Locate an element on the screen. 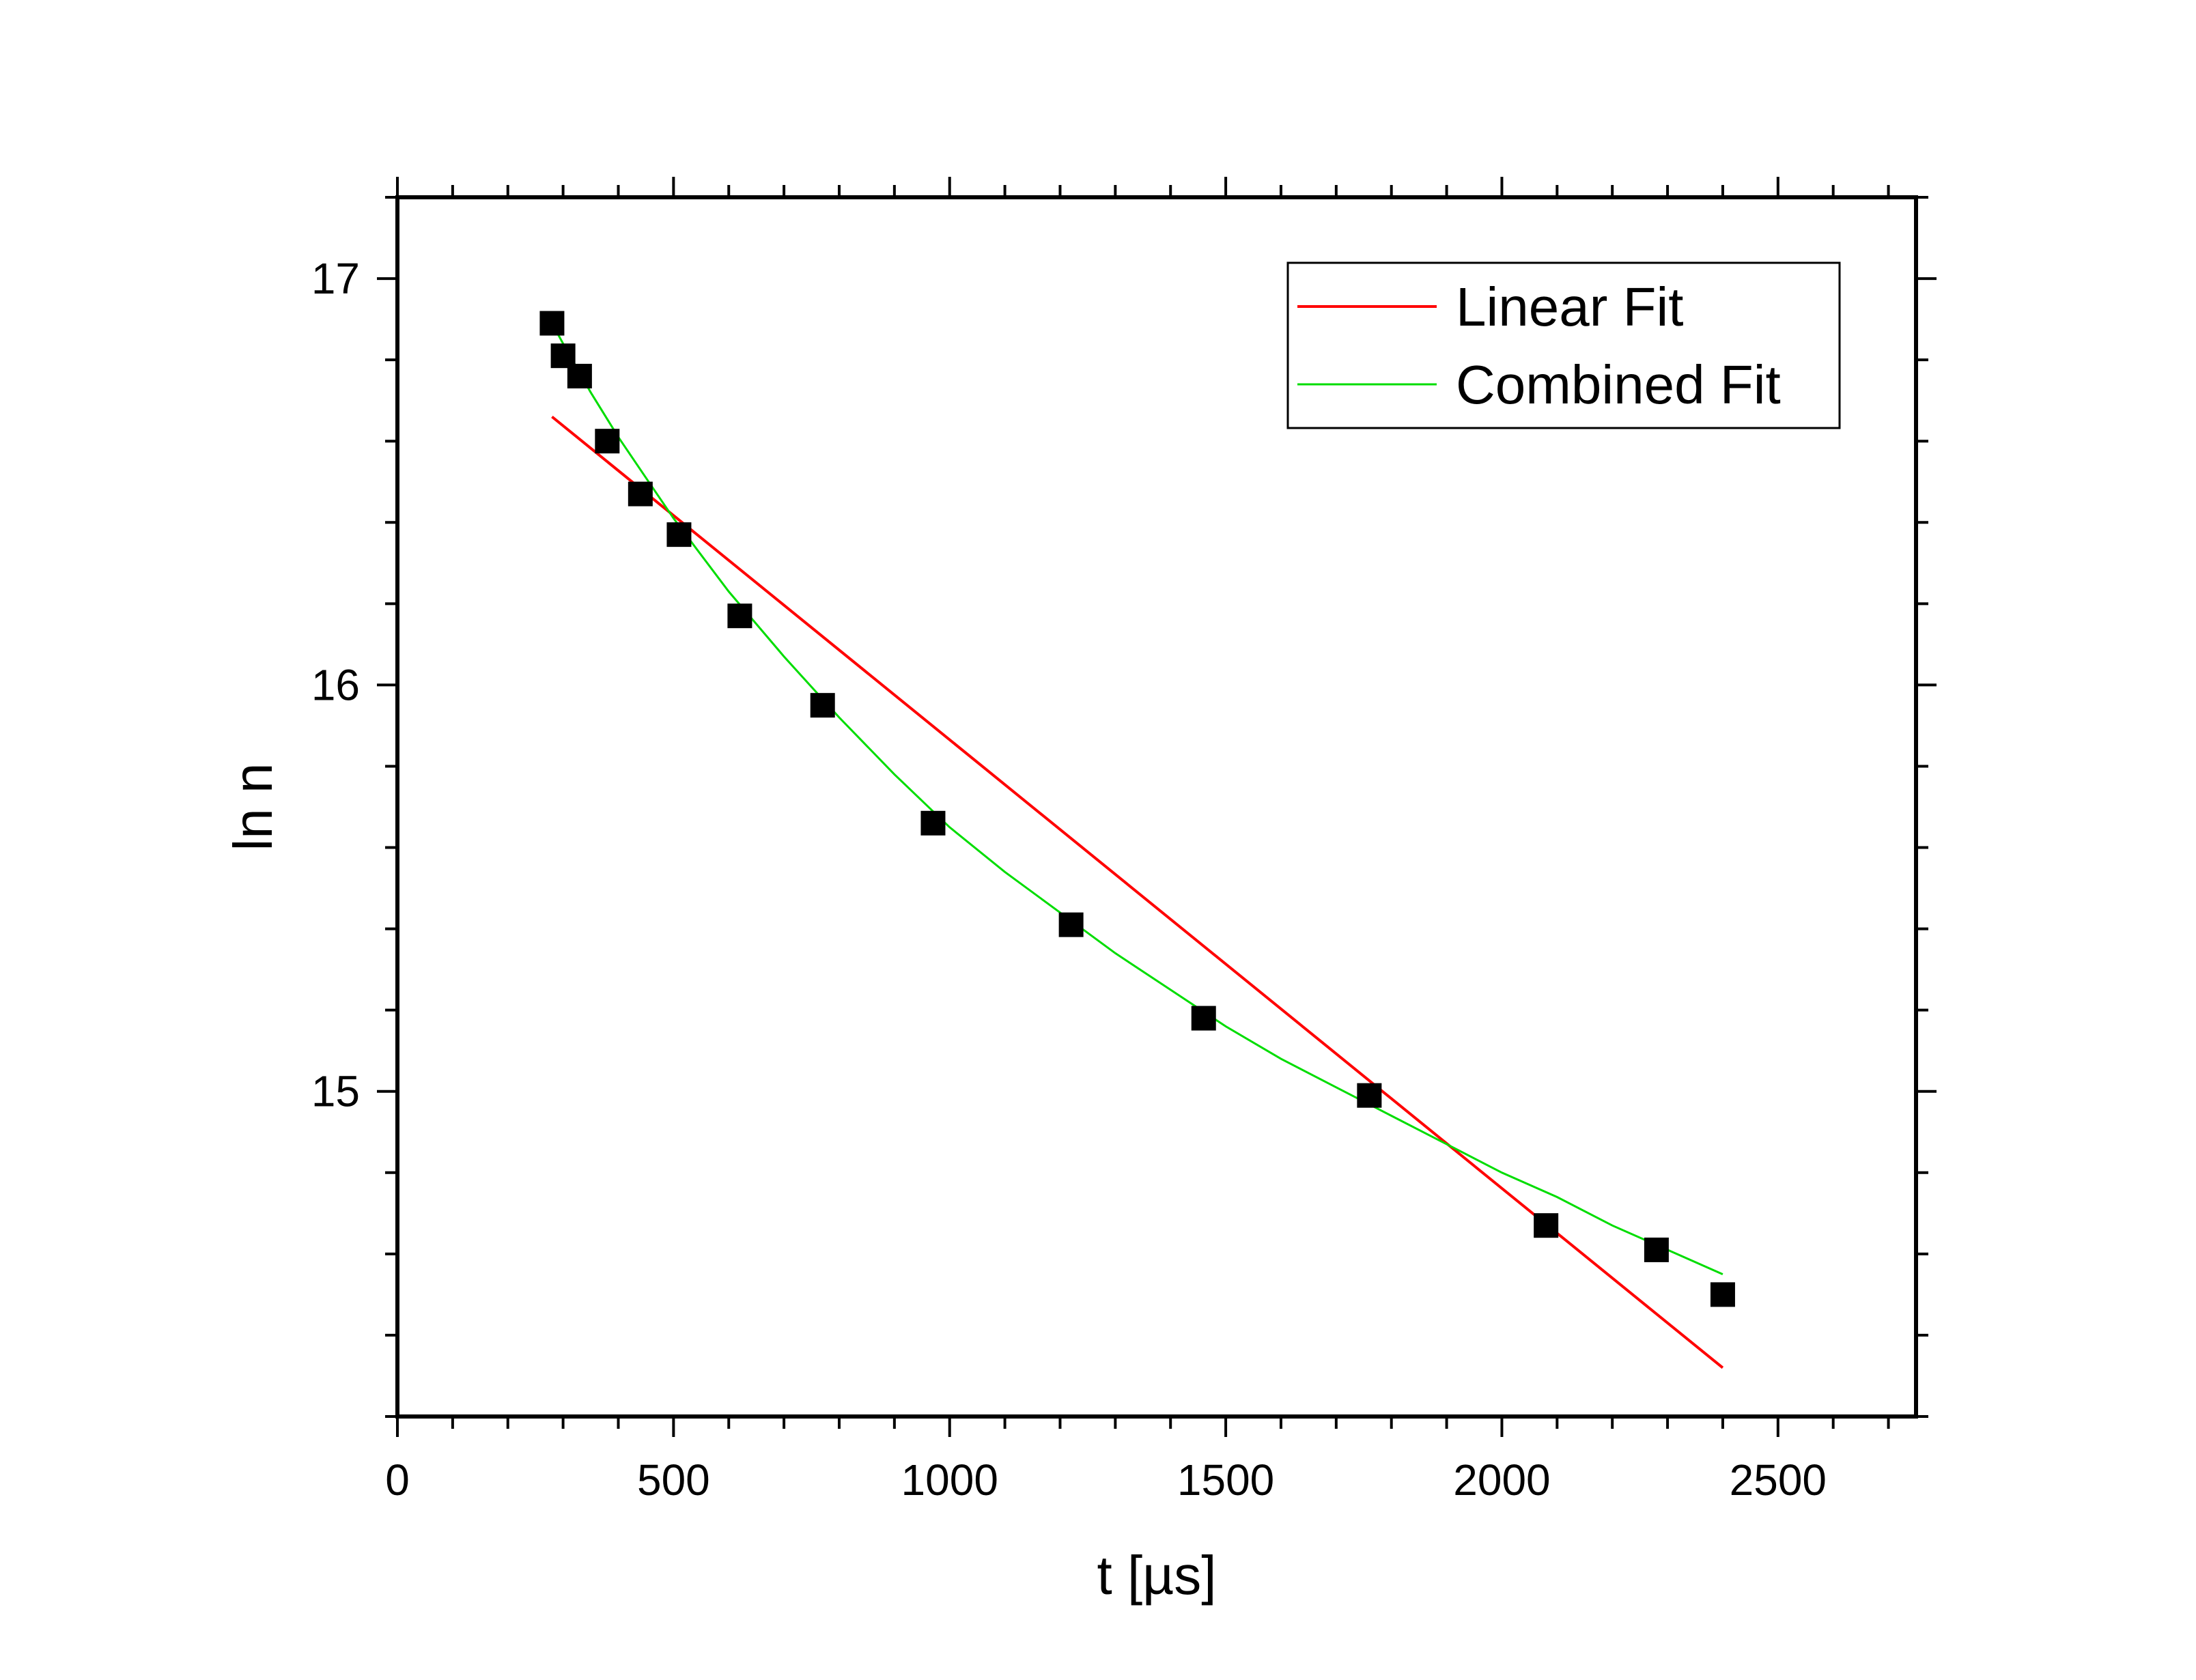 This screenshot has width=2196, height=1680. legend: Linear Fit Combined Fit is located at coordinates (1564, 345).